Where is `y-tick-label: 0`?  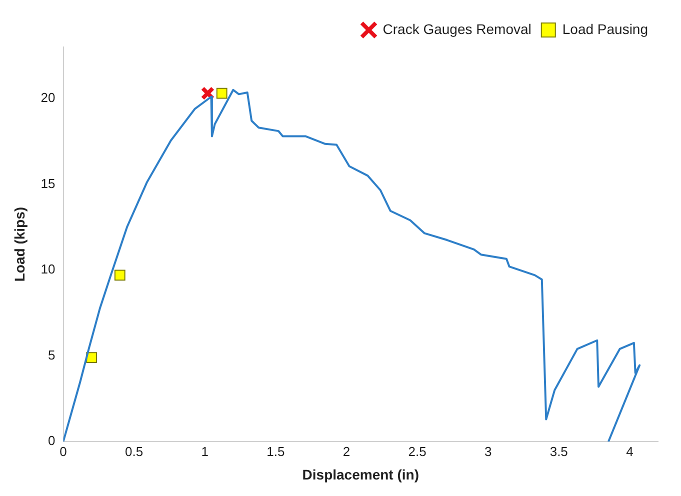
y-tick-label: 0 is located at coordinates (52, 440).